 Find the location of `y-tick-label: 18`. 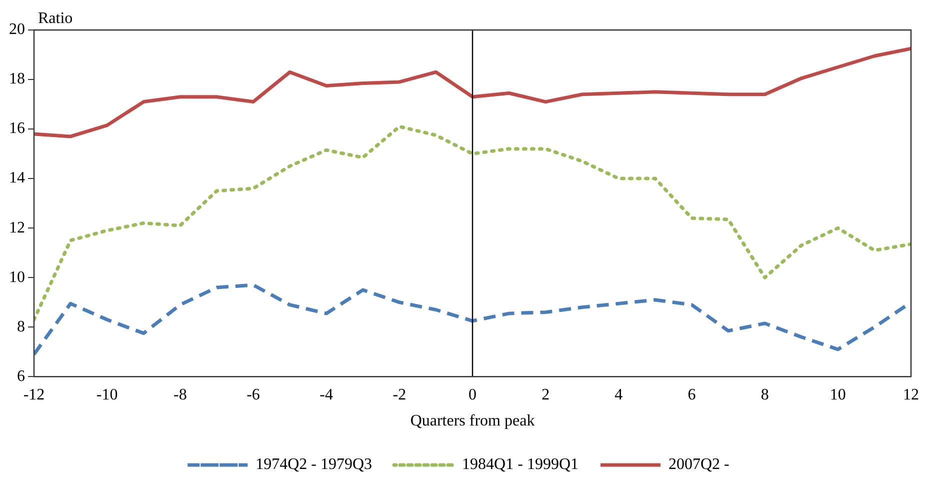

y-tick-label: 18 is located at coordinates (17, 79).